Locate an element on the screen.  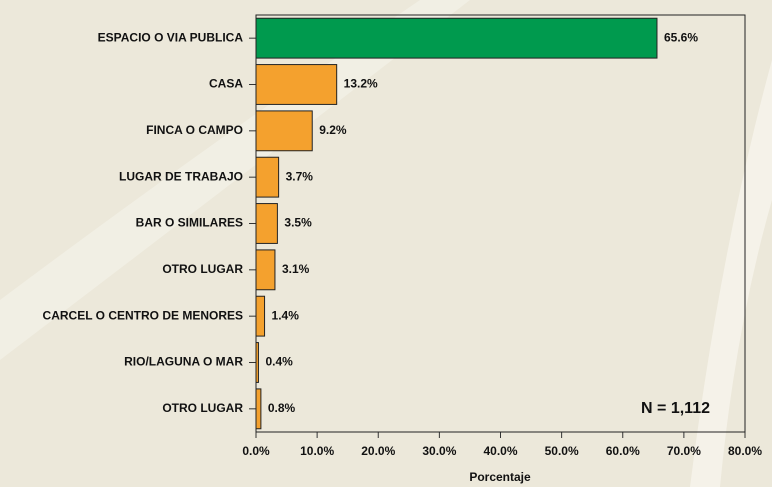
value-label: 13.2% is located at coordinates (361, 84).